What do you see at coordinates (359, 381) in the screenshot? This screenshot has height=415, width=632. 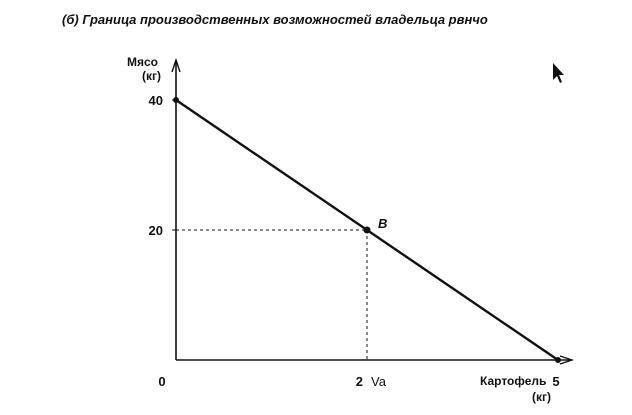 I see `x-tick-label-2: 2` at bounding box center [359, 381].